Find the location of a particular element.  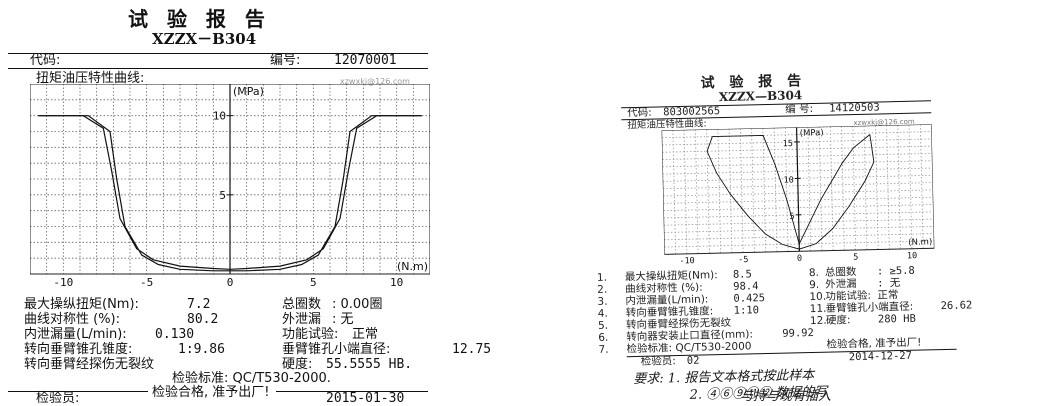

standard-text: 检验标准: QC/T530-2000. is located at coordinates (251, 378).